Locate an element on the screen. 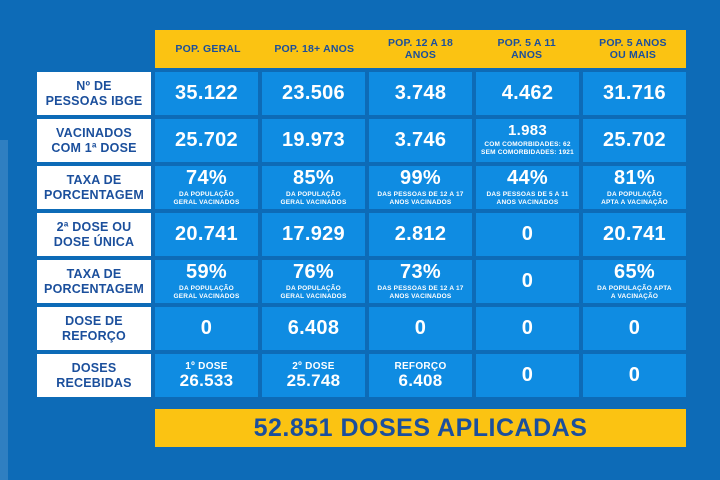 The width and height of the screenshot is (720, 480). cell-value: 17.929 is located at coordinates (313, 234).